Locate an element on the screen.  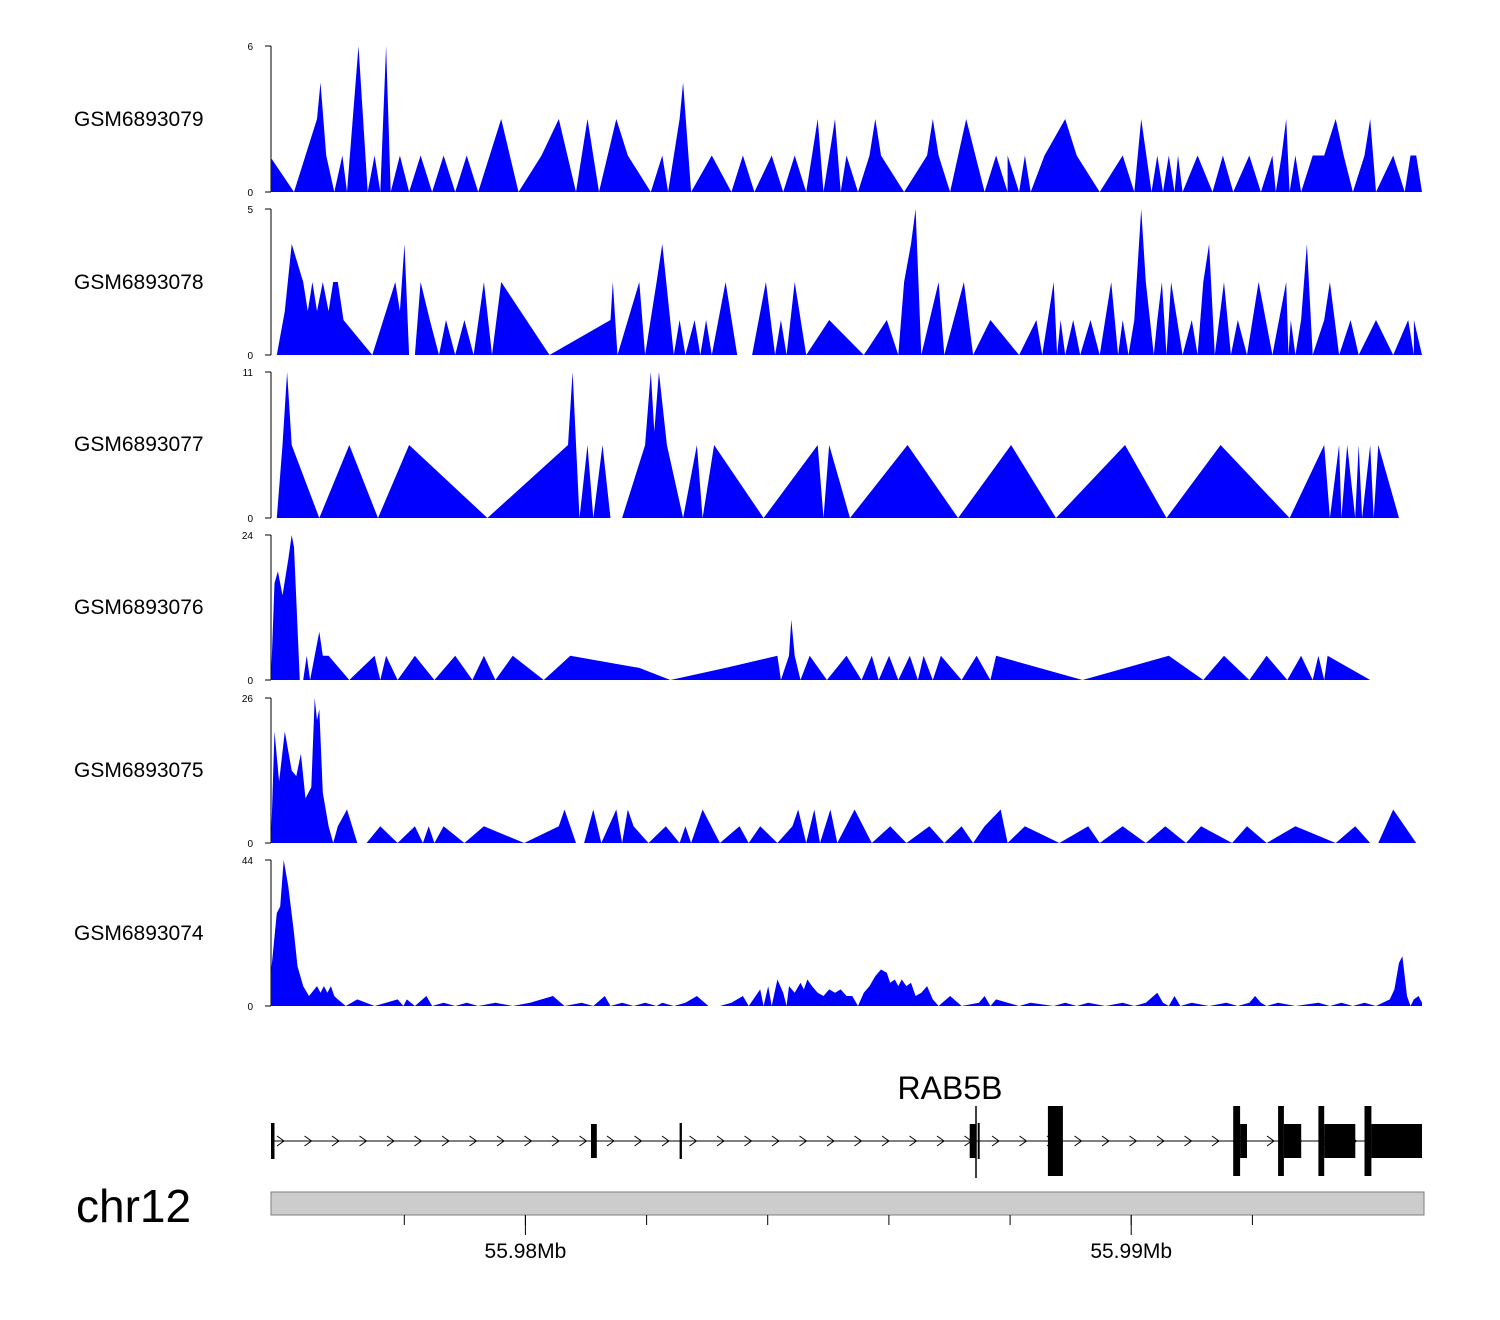
signal-area-GSM6893077 is located at coordinates (837, 445).